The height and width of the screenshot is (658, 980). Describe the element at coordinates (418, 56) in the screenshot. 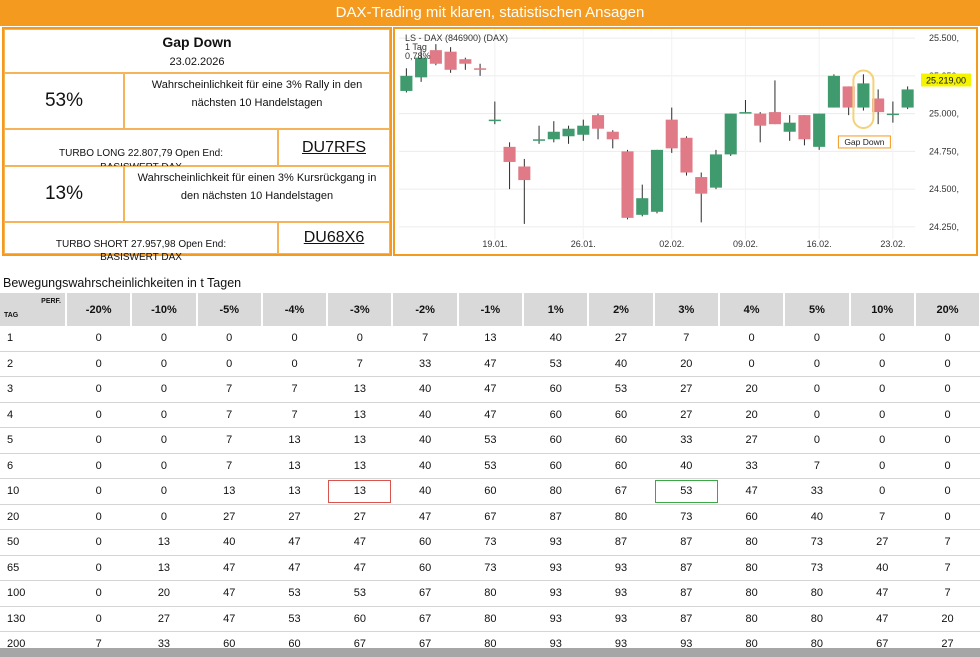

I see `chart-legend-change: 0,78%` at that location.